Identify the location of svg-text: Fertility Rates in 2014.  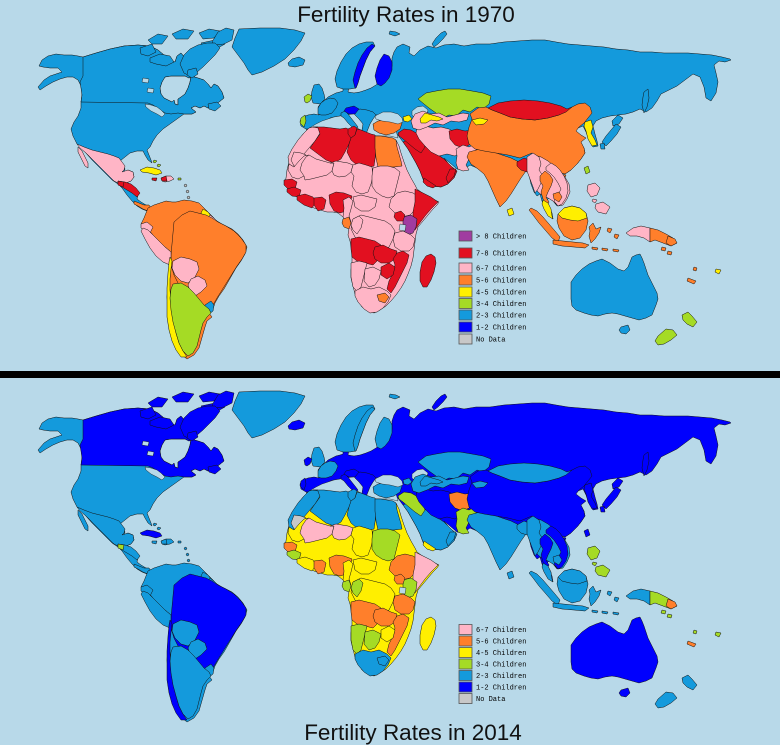
(413, 732).